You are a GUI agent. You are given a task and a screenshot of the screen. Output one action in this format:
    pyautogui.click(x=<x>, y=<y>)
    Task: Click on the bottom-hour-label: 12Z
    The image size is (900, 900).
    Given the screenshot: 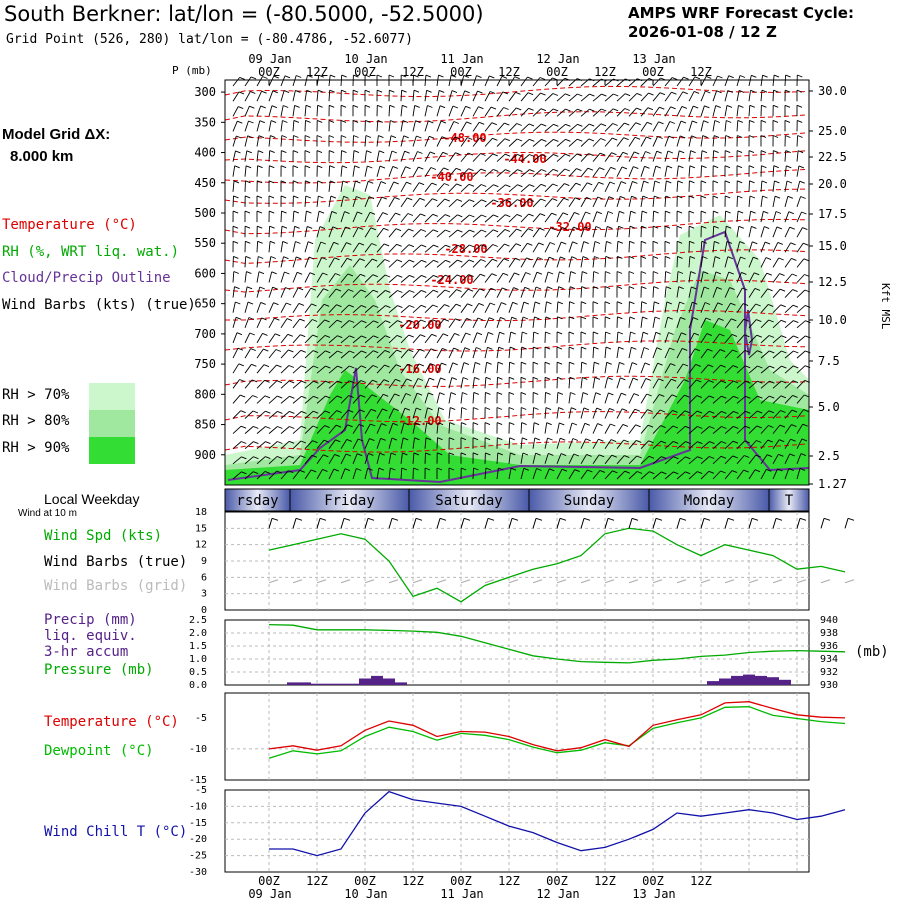 What is the action you would take?
    pyautogui.click(x=509, y=881)
    